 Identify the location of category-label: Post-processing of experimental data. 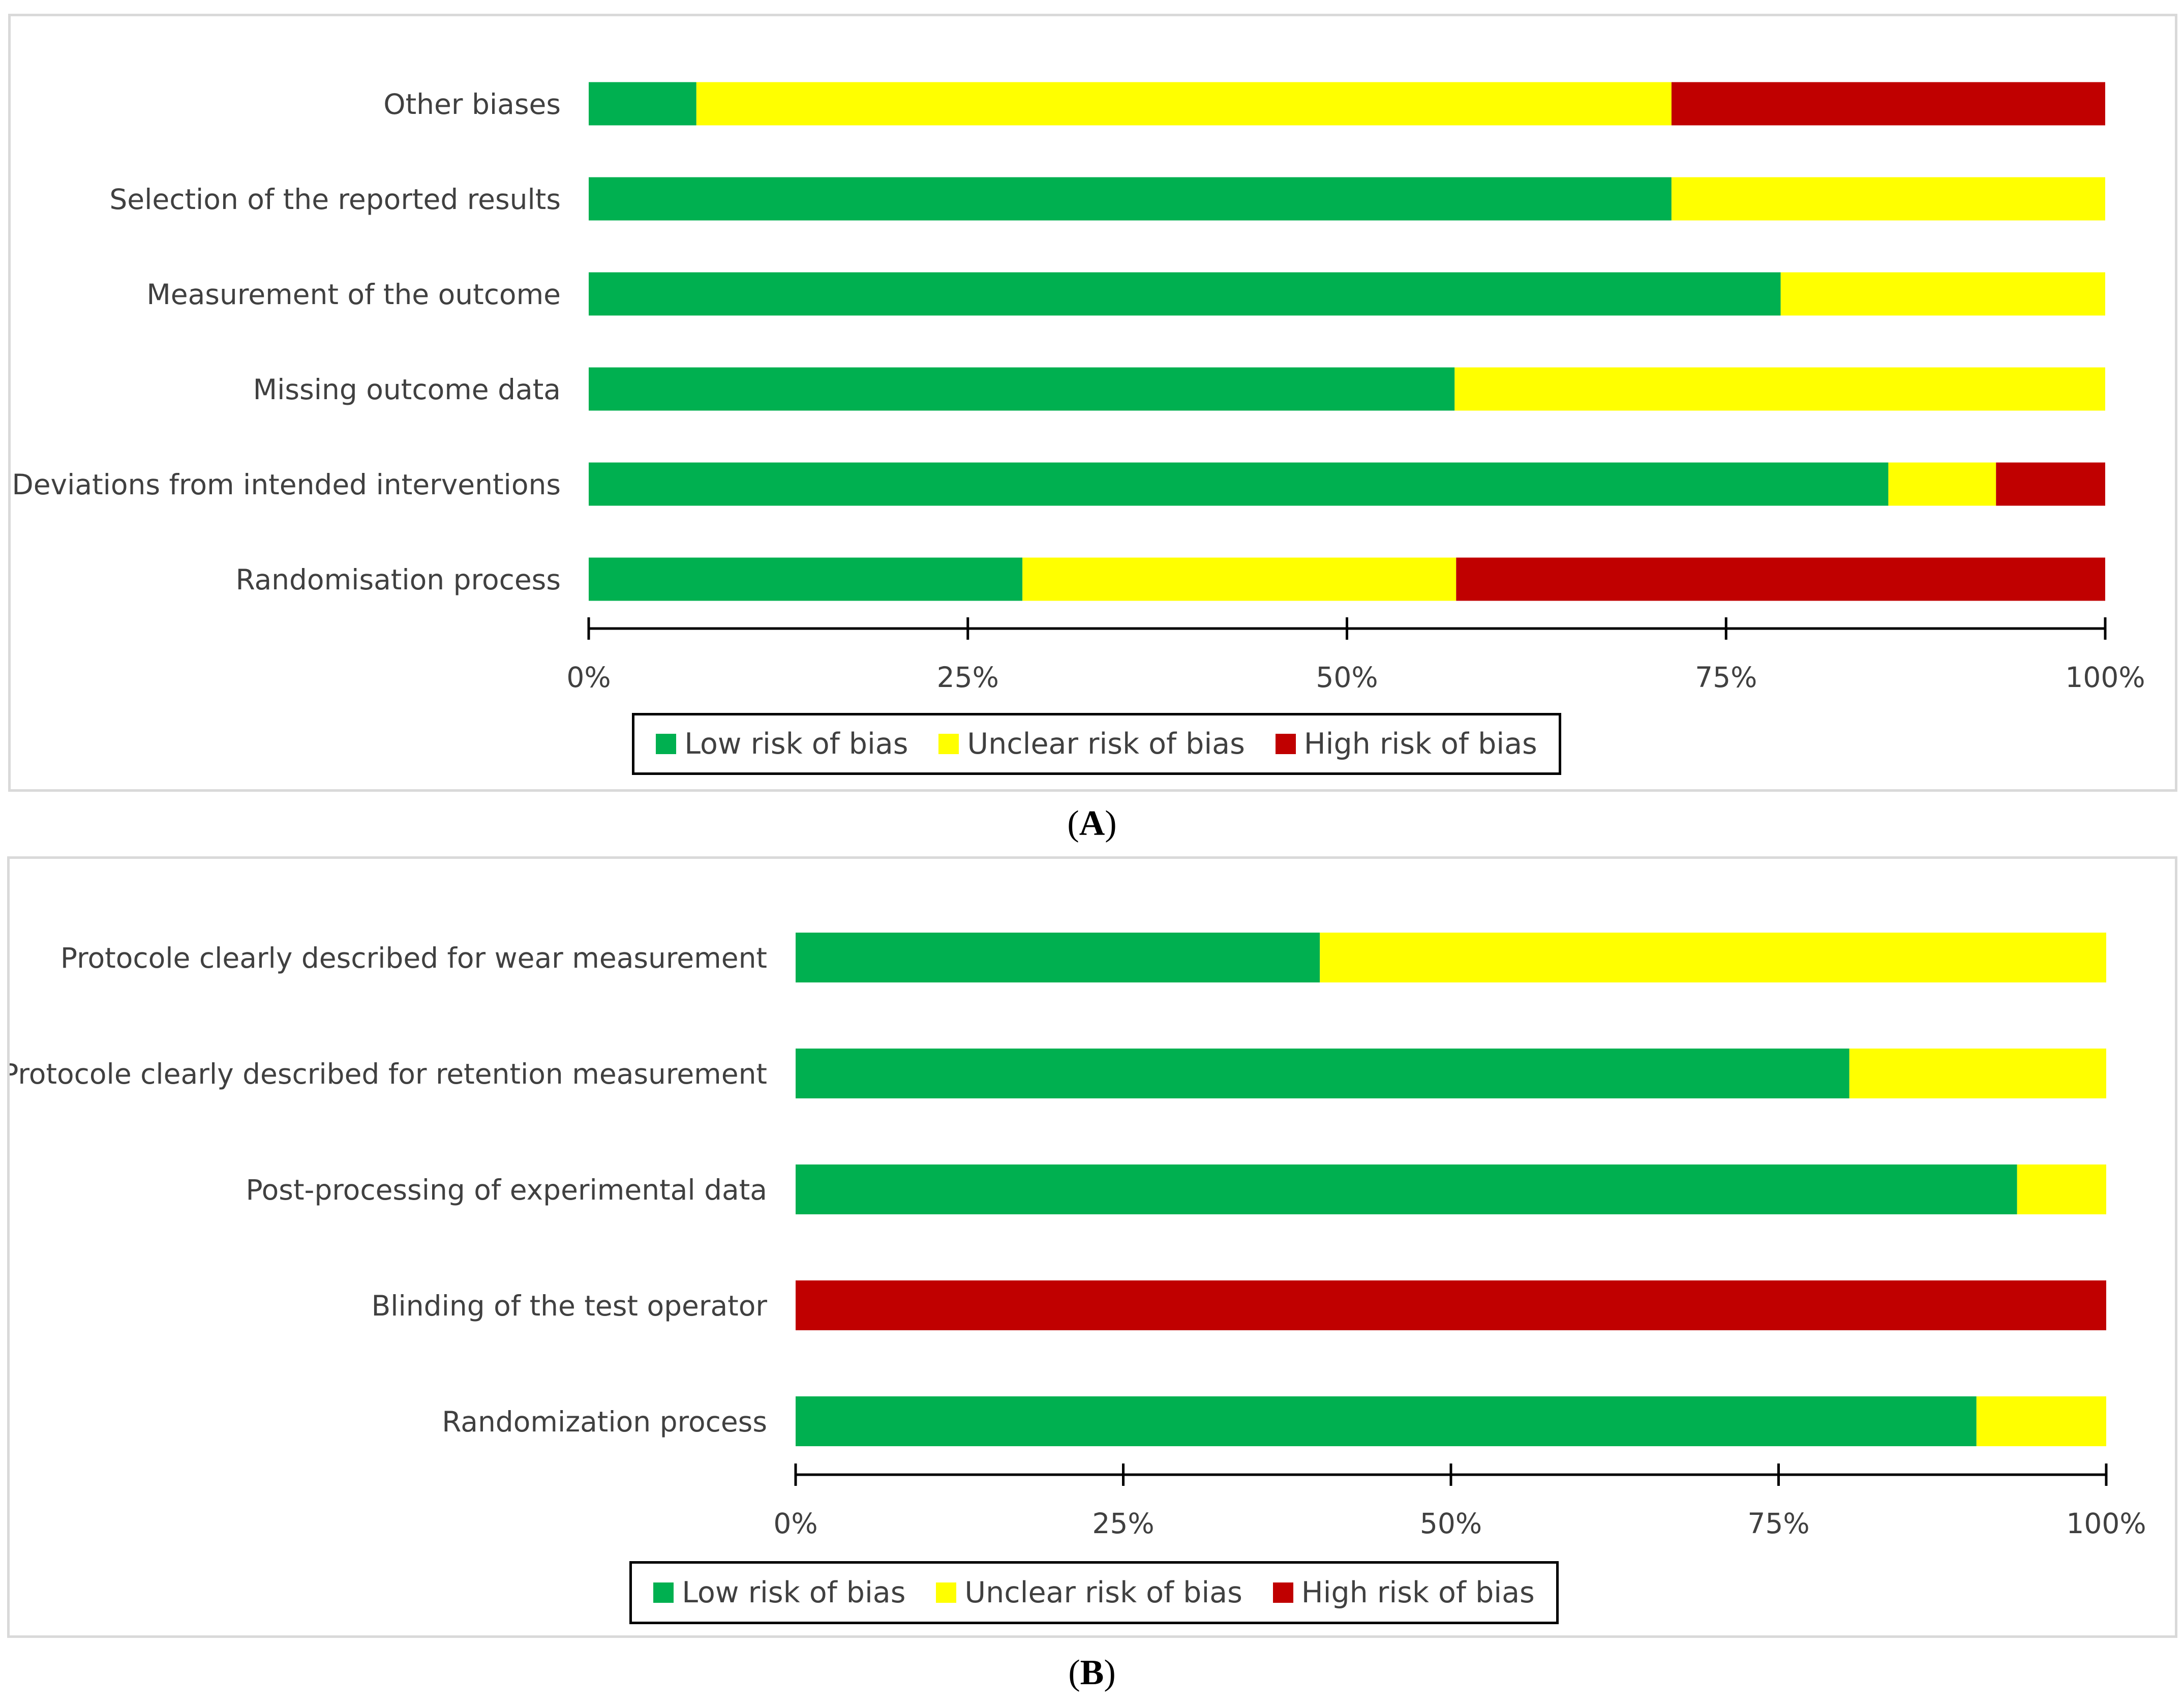
(506, 1190).